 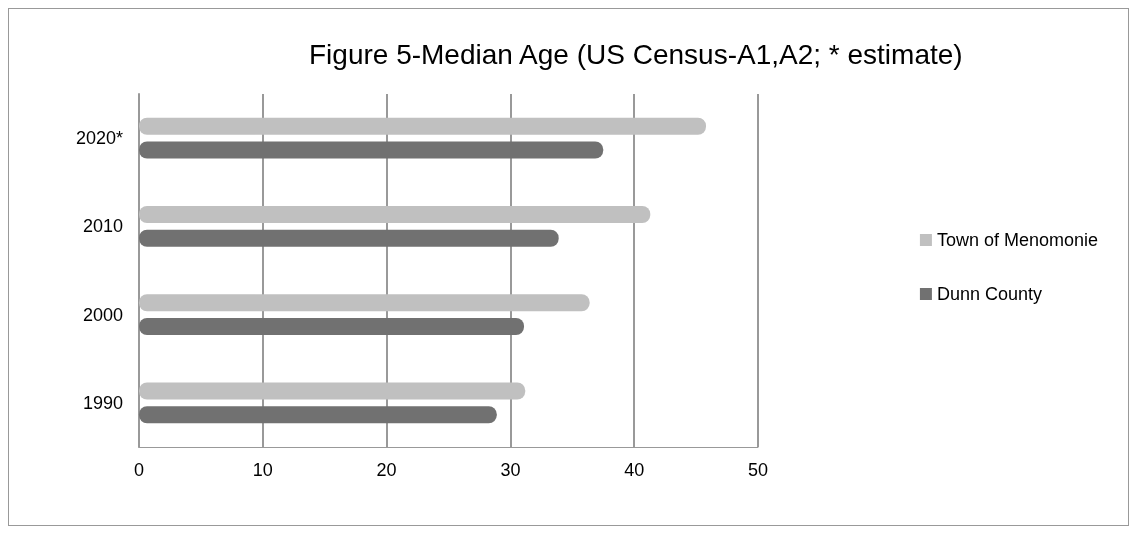 I want to click on x-tick-label: 40, so click(x=634, y=470).